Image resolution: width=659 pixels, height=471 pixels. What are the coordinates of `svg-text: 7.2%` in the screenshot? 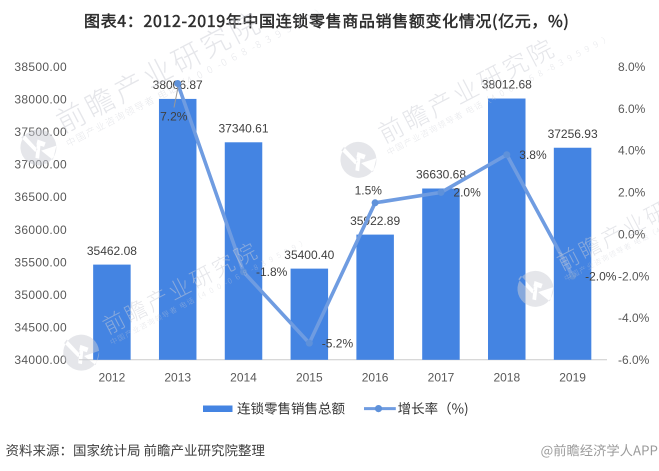 It's located at (174, 116).